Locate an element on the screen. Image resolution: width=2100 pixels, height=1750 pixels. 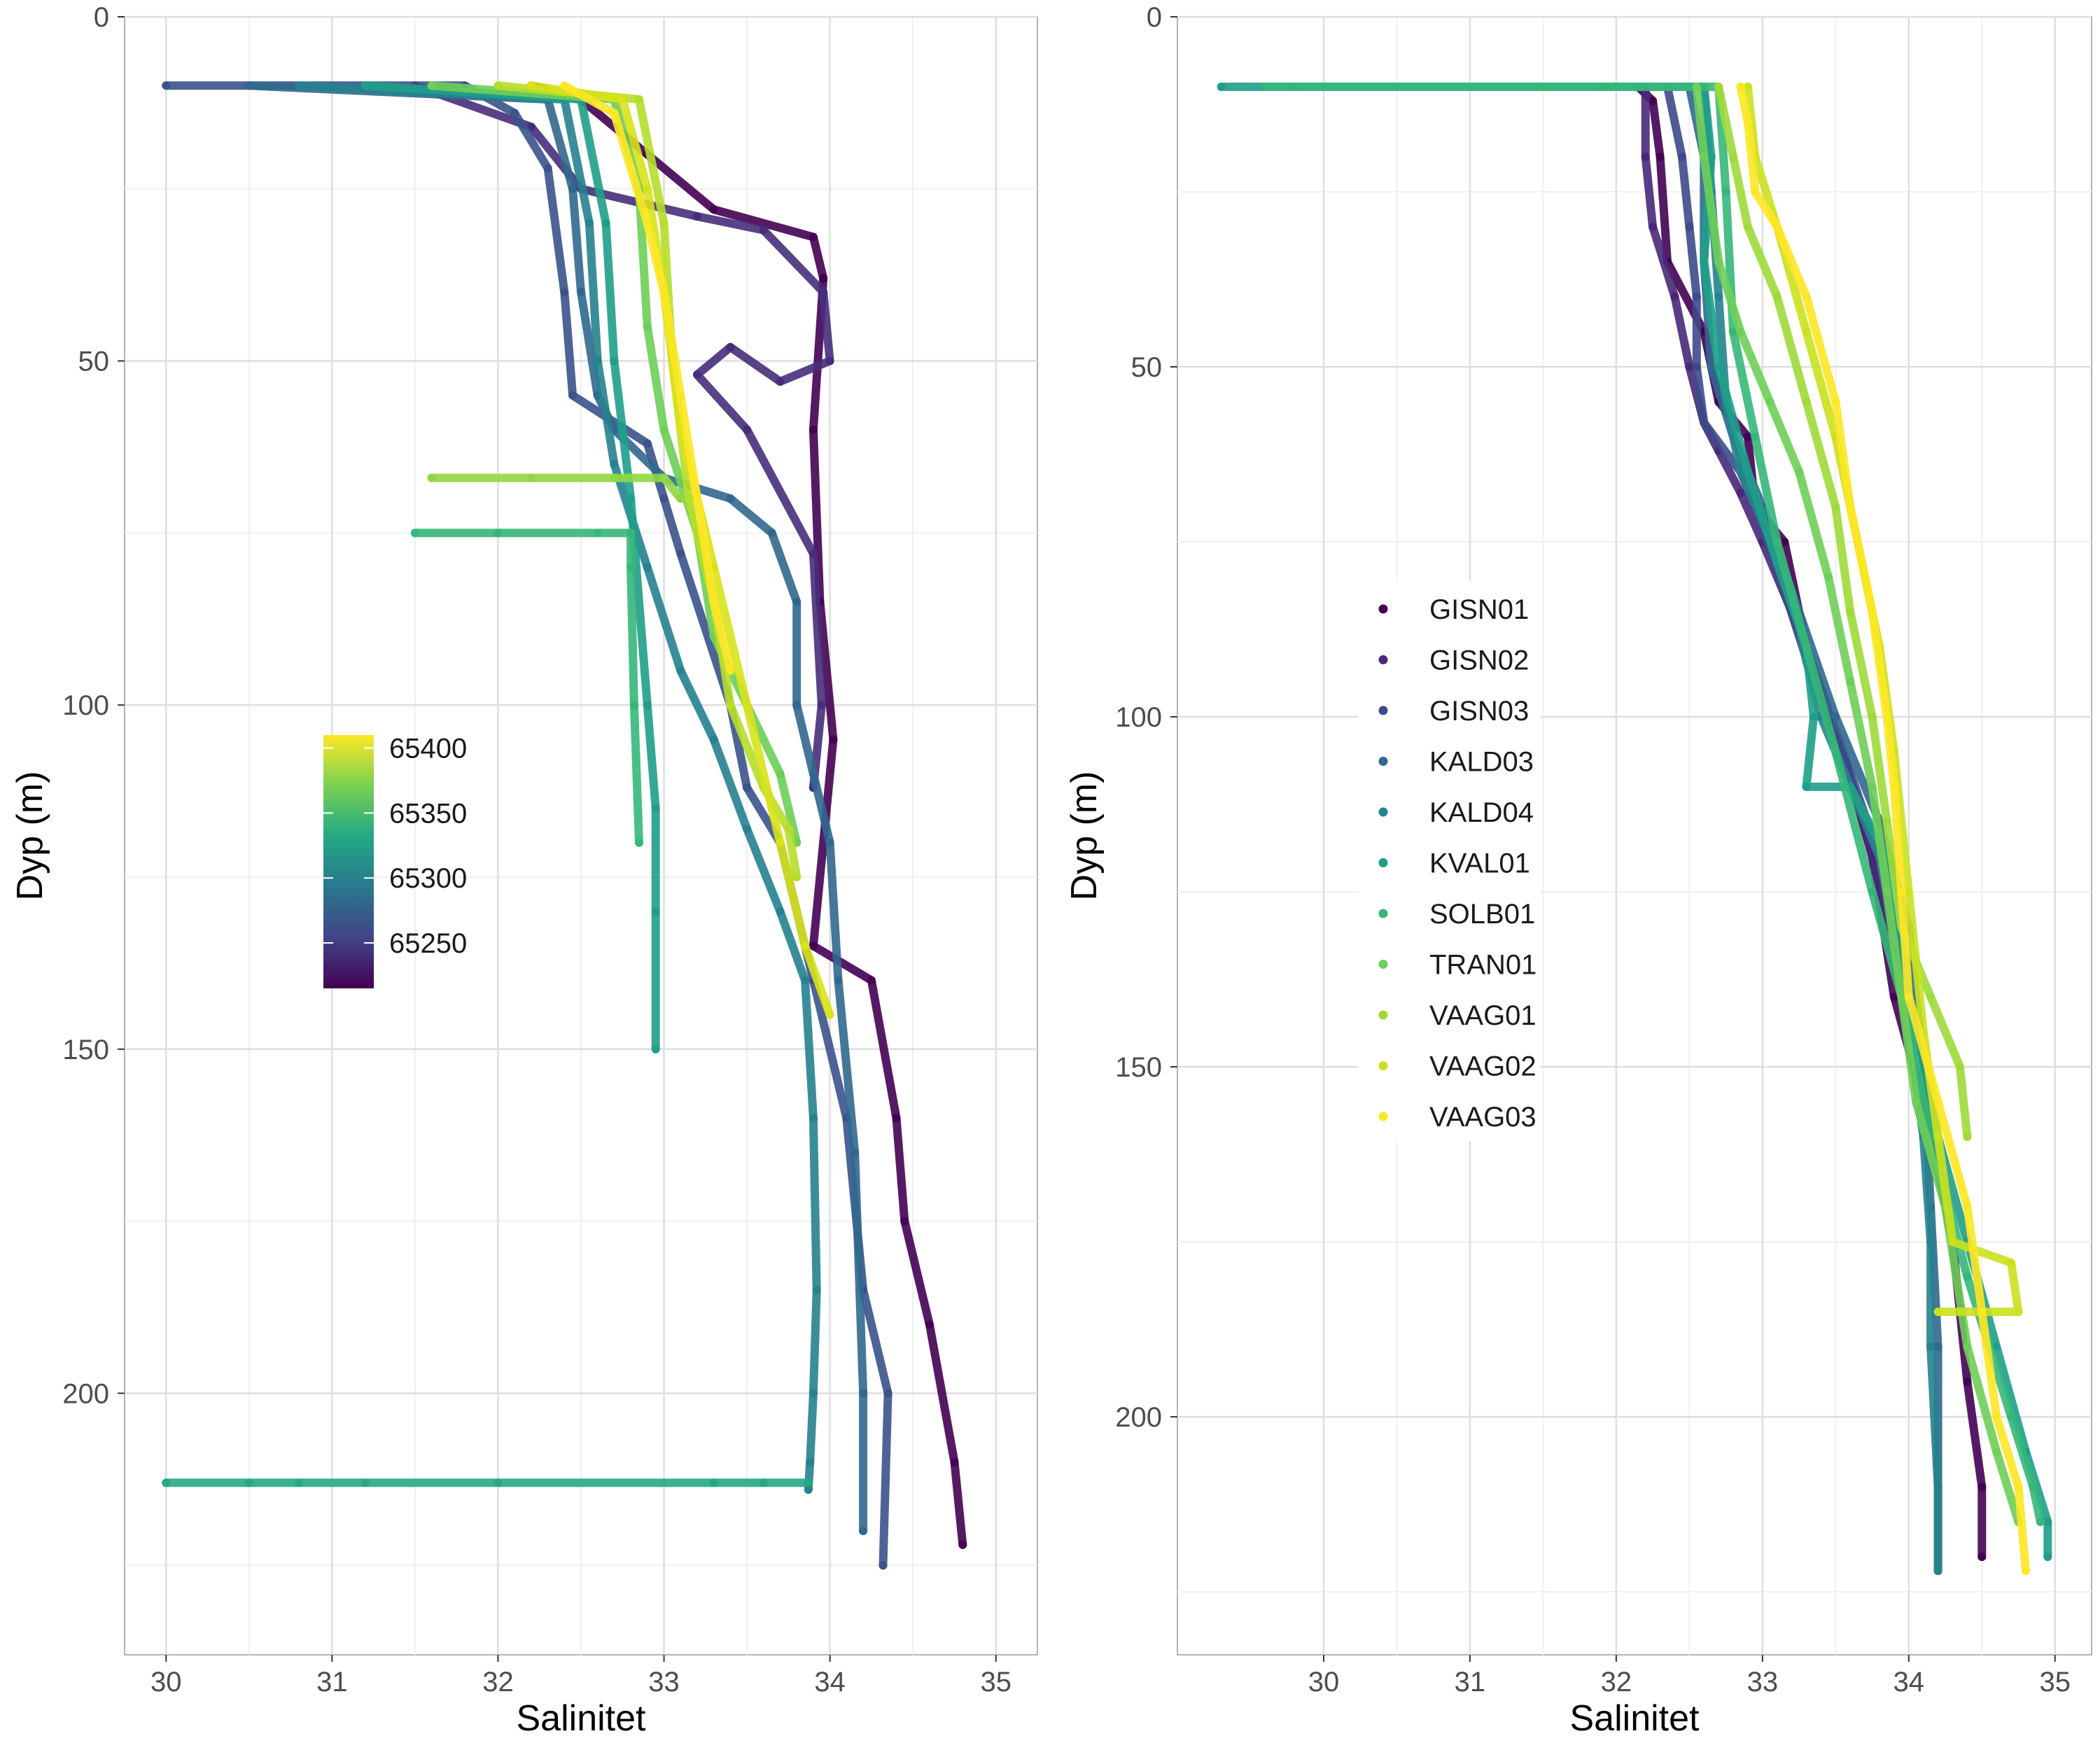
series-VAAG03 is located at coordinates (1883, 829).